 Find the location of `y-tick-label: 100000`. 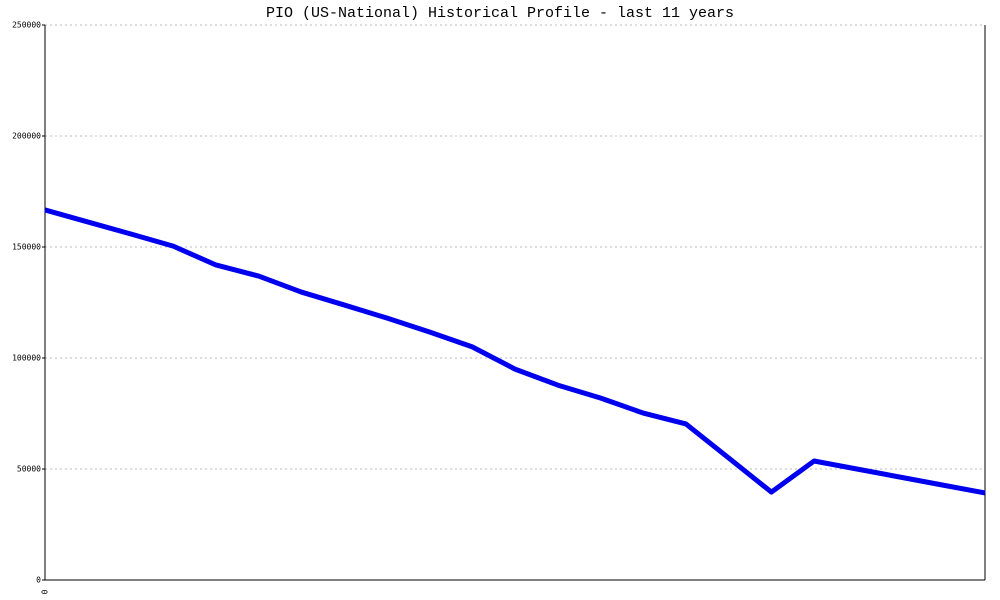

y-tick-label: 100000 is located at coordinates (26, 358).